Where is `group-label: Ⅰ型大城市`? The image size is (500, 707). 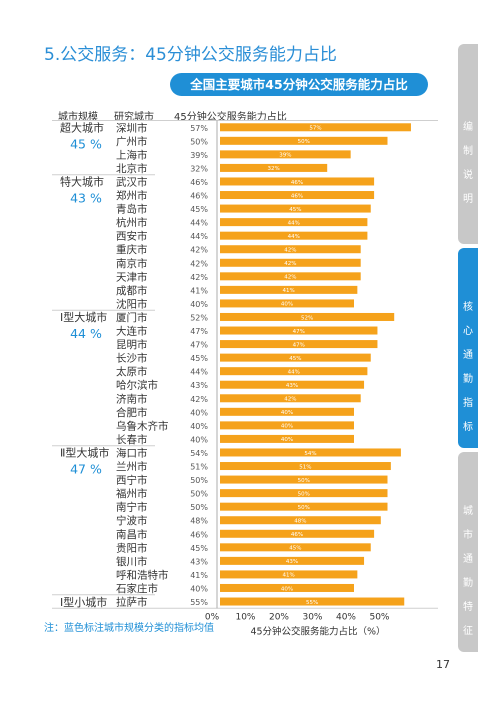
group-label: Ⅰ型大城市 is located at coordinates (83, 317).